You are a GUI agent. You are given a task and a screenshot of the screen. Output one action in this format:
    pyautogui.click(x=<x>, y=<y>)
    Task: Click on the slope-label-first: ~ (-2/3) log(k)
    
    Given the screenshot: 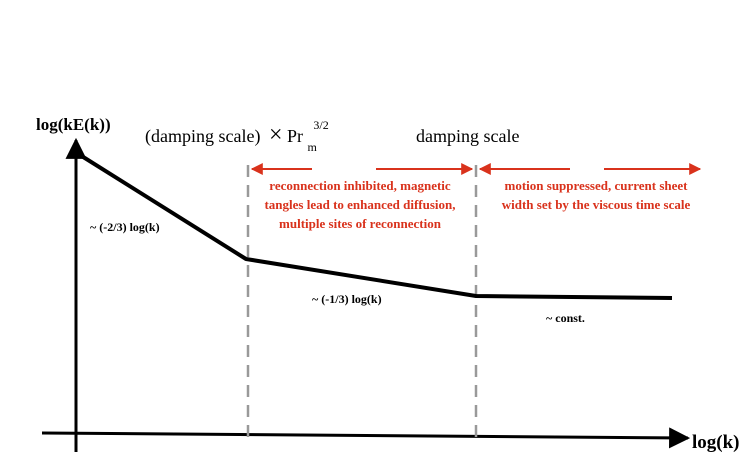 What is the action you would take?
    pyautogui.click(x=125, y=227)
    